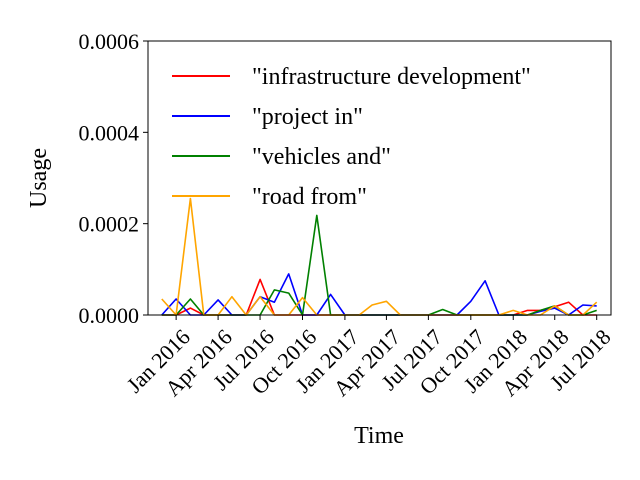  I want to click on legend-label-2: "project in", so click(307, 117).